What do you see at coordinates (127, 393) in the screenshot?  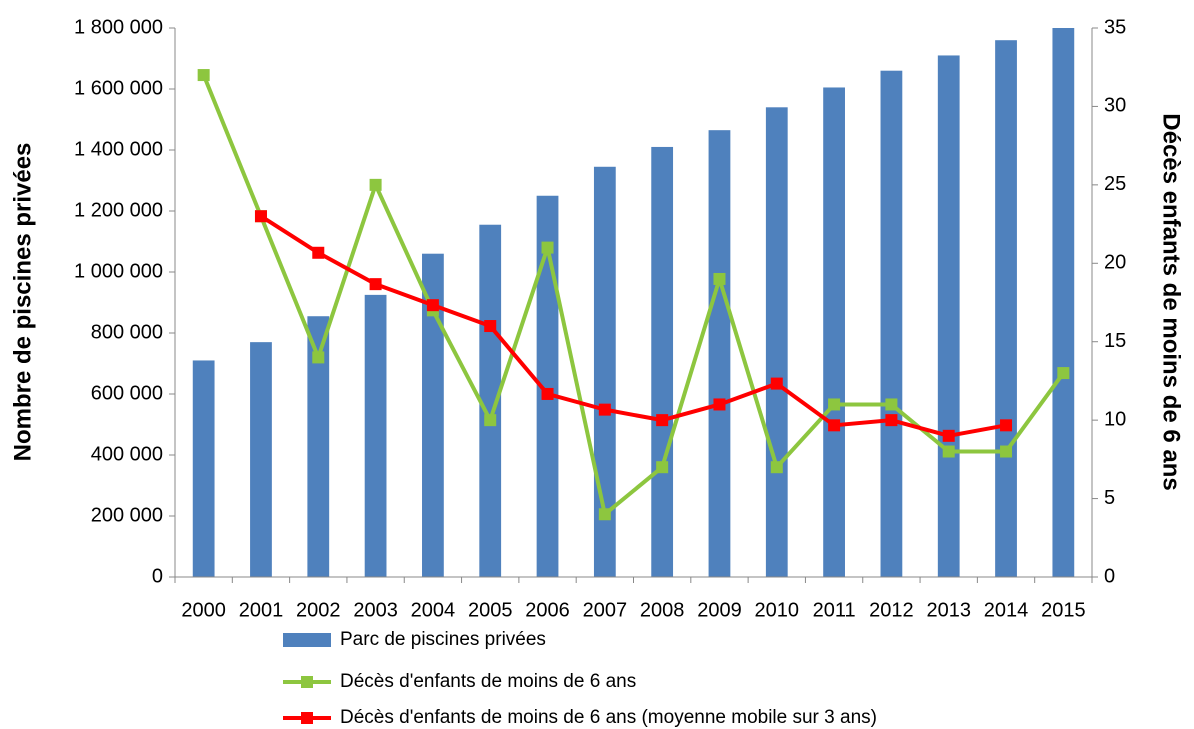 I see `y-tick-label: 600 000` at bounding box center [127, 393].